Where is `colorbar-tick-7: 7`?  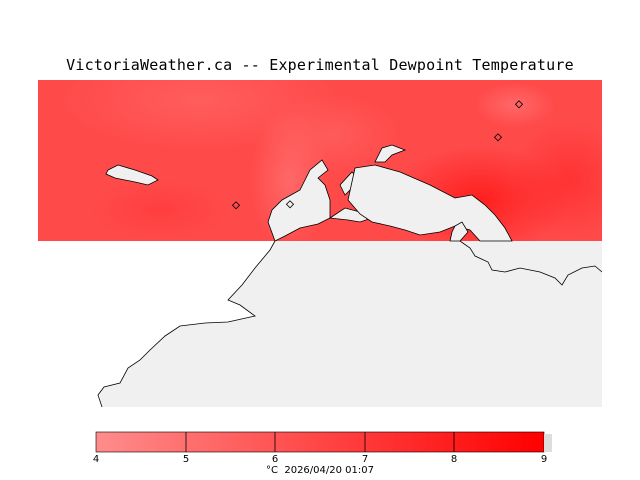
colorbar-tick-7: 7 is located at coordinates (365, 459).